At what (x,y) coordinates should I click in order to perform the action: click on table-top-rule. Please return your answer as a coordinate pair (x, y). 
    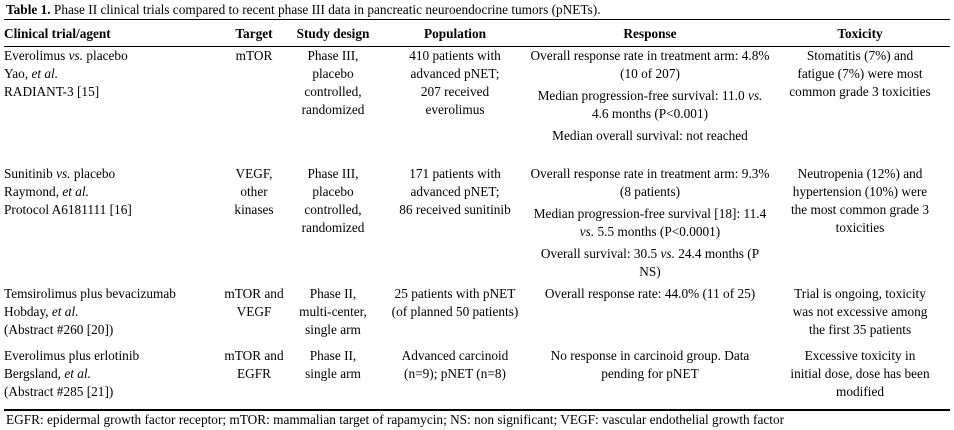
    Looking at the image, I should click on (477, 19).